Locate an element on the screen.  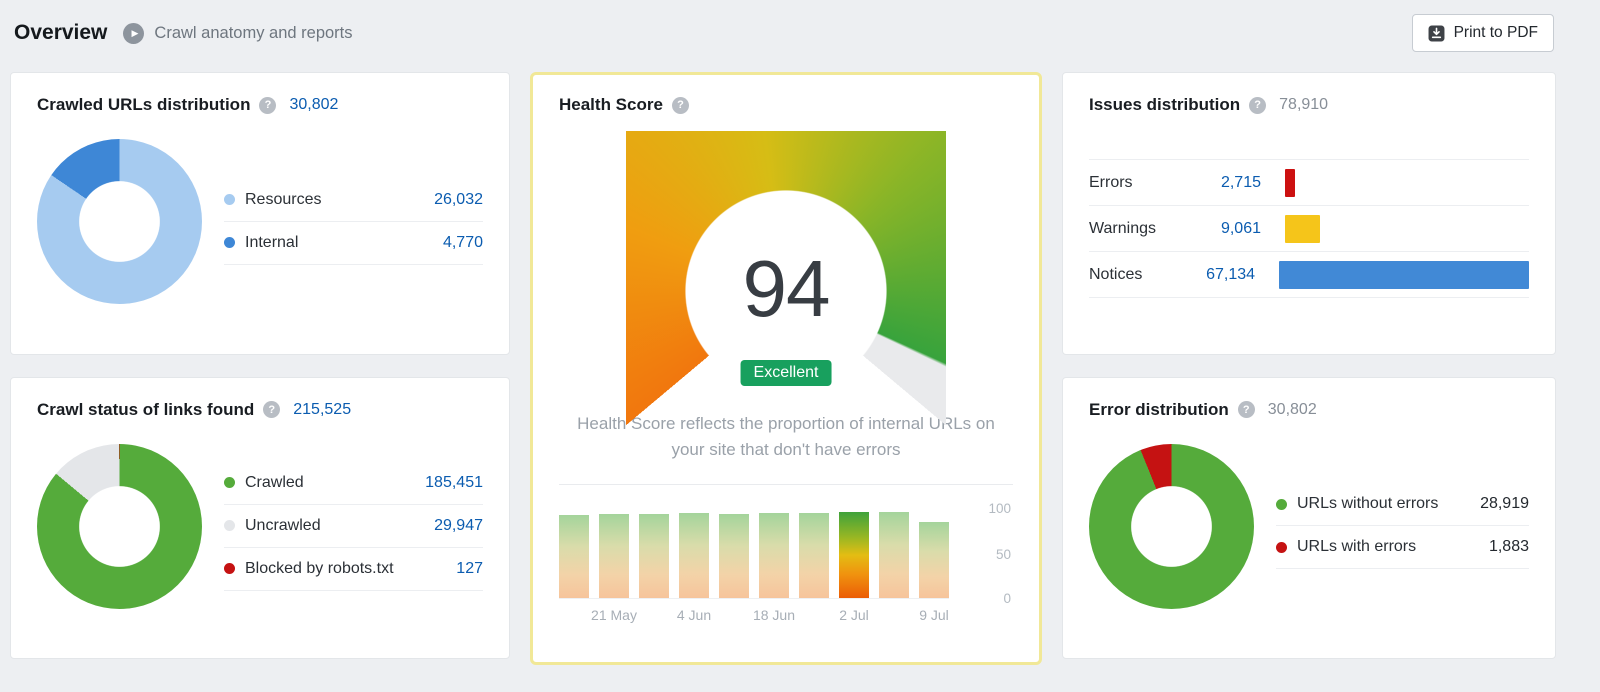
x-tick: 4 Jun is located at coordinates (694, 615).